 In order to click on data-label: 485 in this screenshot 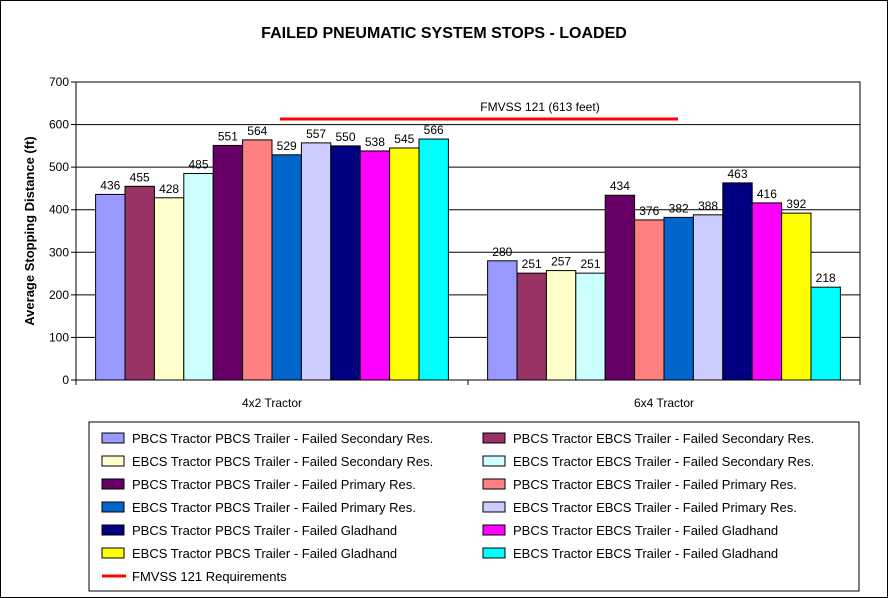, I will do `click(198, 165)`.